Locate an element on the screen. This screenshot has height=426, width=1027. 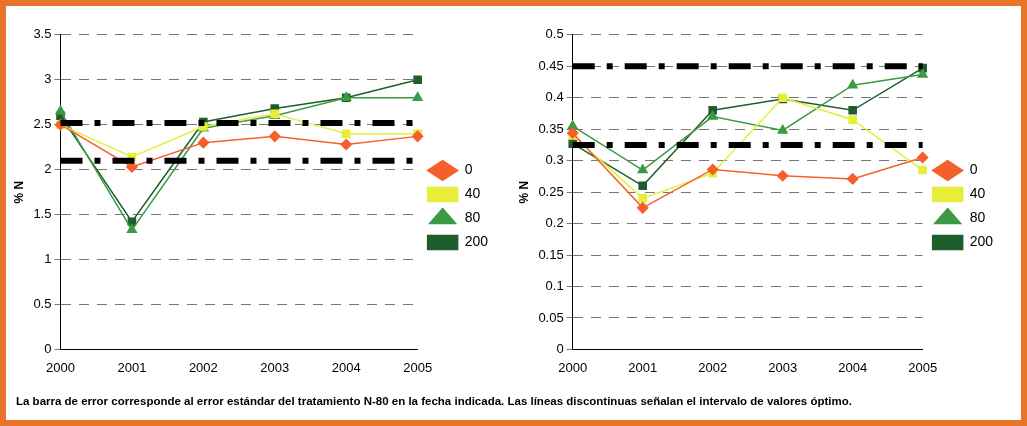
y-tick-label: 3.5 is located at coordinates (42, 34).